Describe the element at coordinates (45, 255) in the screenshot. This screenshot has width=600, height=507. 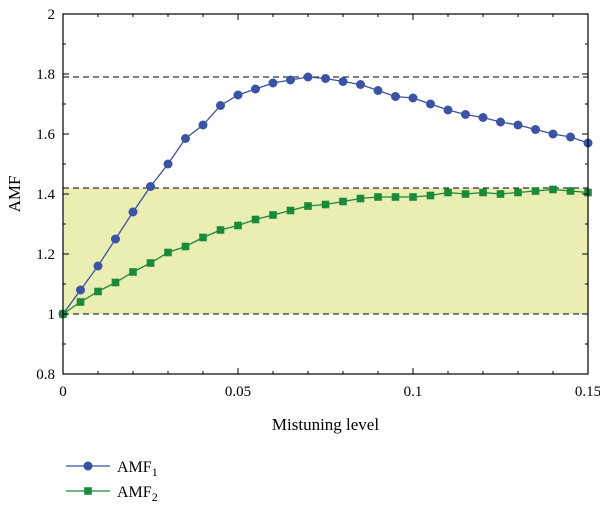
I see `y-tick-label-2: 1.2` at that location.